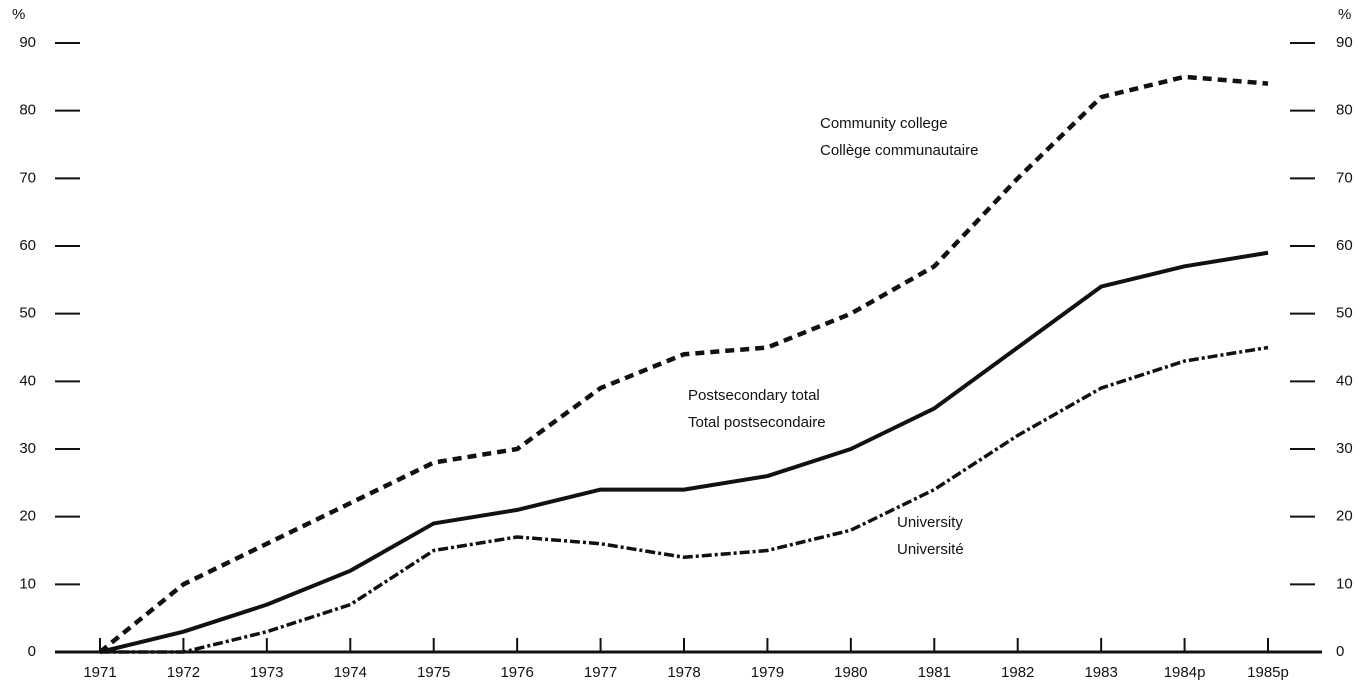 This screenshot has height=684, width=1359. What do you see at coordinates (600, 672) in the screenshot?
I see `x-tick-label: 1977` at bounding box center [600, 672].